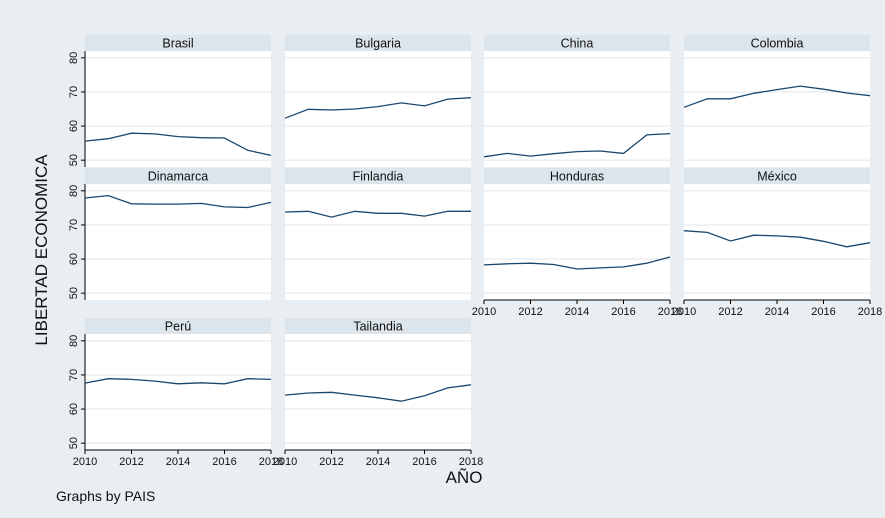 Image resolution: width=885 pixels, height=518 pixels. What do you see at coordinates (777, 96) in the screenshot?
I see `series-line-colombia` at bounding box center [777, 96].